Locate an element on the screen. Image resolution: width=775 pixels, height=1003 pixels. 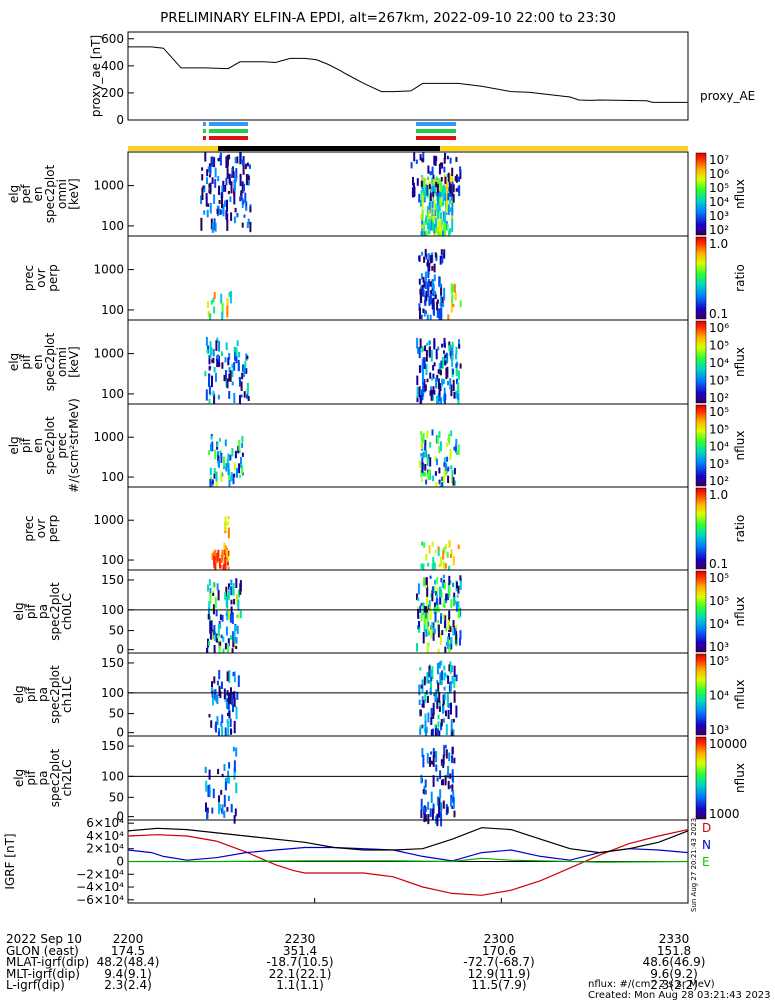
spectrogram-ylabel: ch1LC is located at coordinates (67, 694).